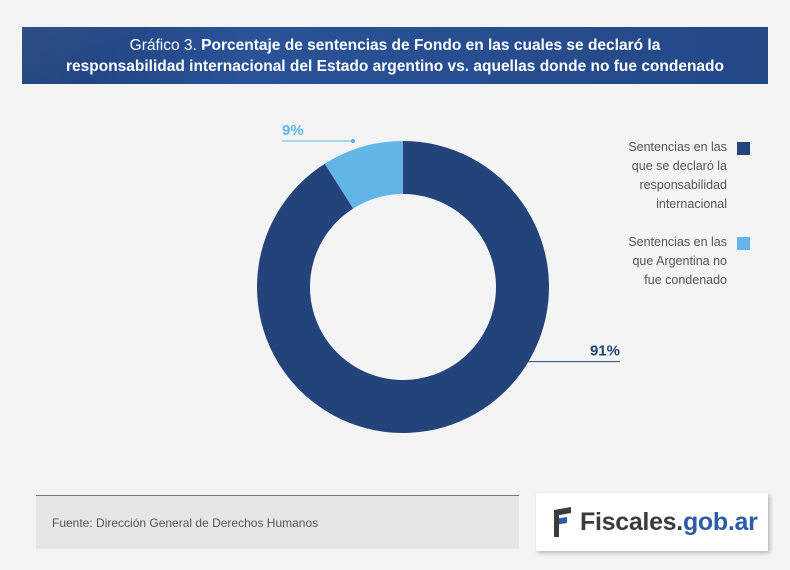 The image size is (790, 570). I want to click on fiscales-logo: Fiscales.gob.ar, so click(652, 522).